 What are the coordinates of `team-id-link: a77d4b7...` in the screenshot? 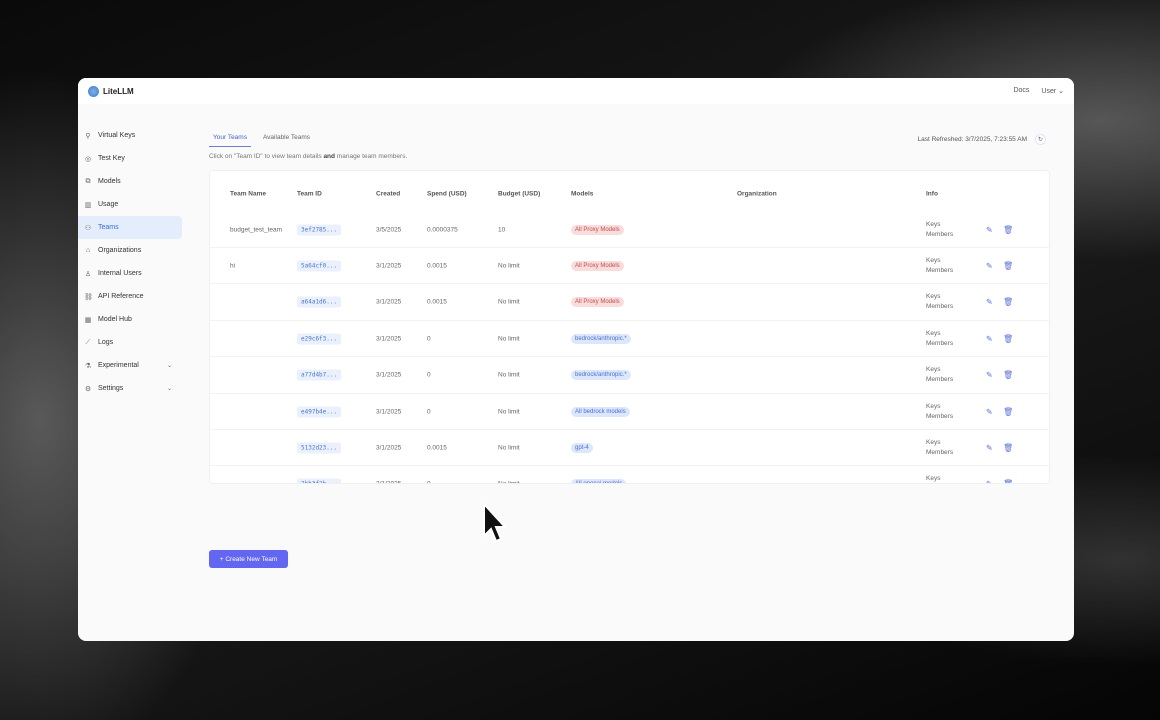 It's located at (319, 375).